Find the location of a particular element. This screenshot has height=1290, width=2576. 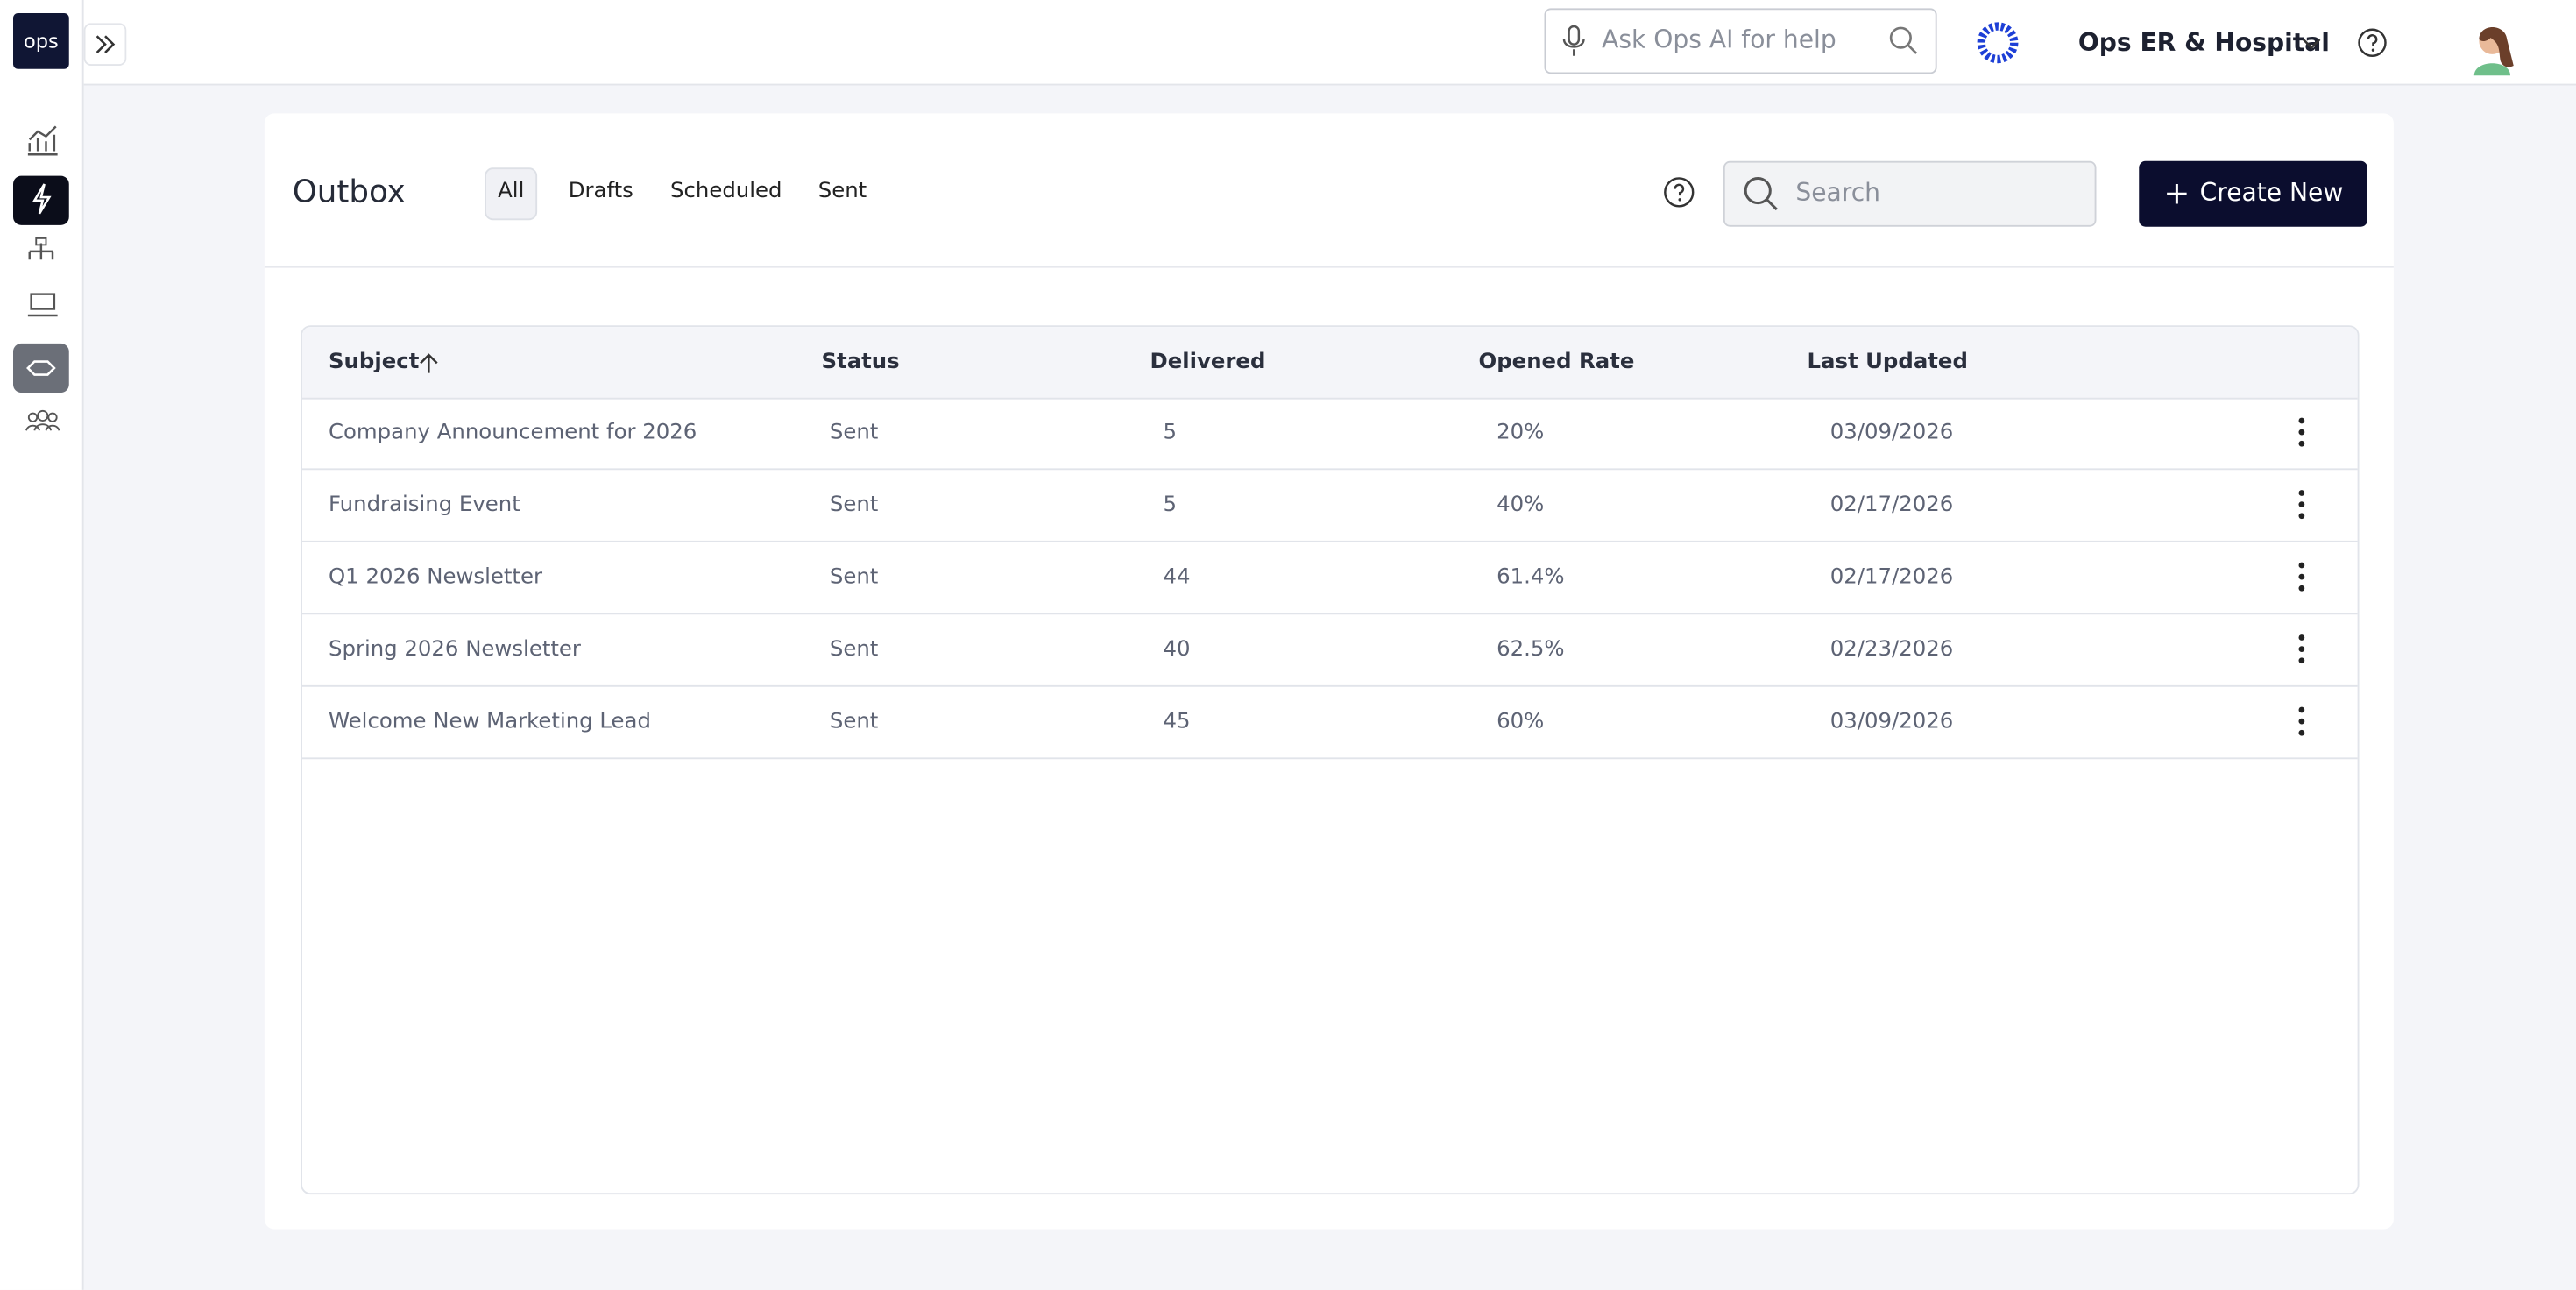

create-new-label: Create New is located at coordinates (2271, 192).